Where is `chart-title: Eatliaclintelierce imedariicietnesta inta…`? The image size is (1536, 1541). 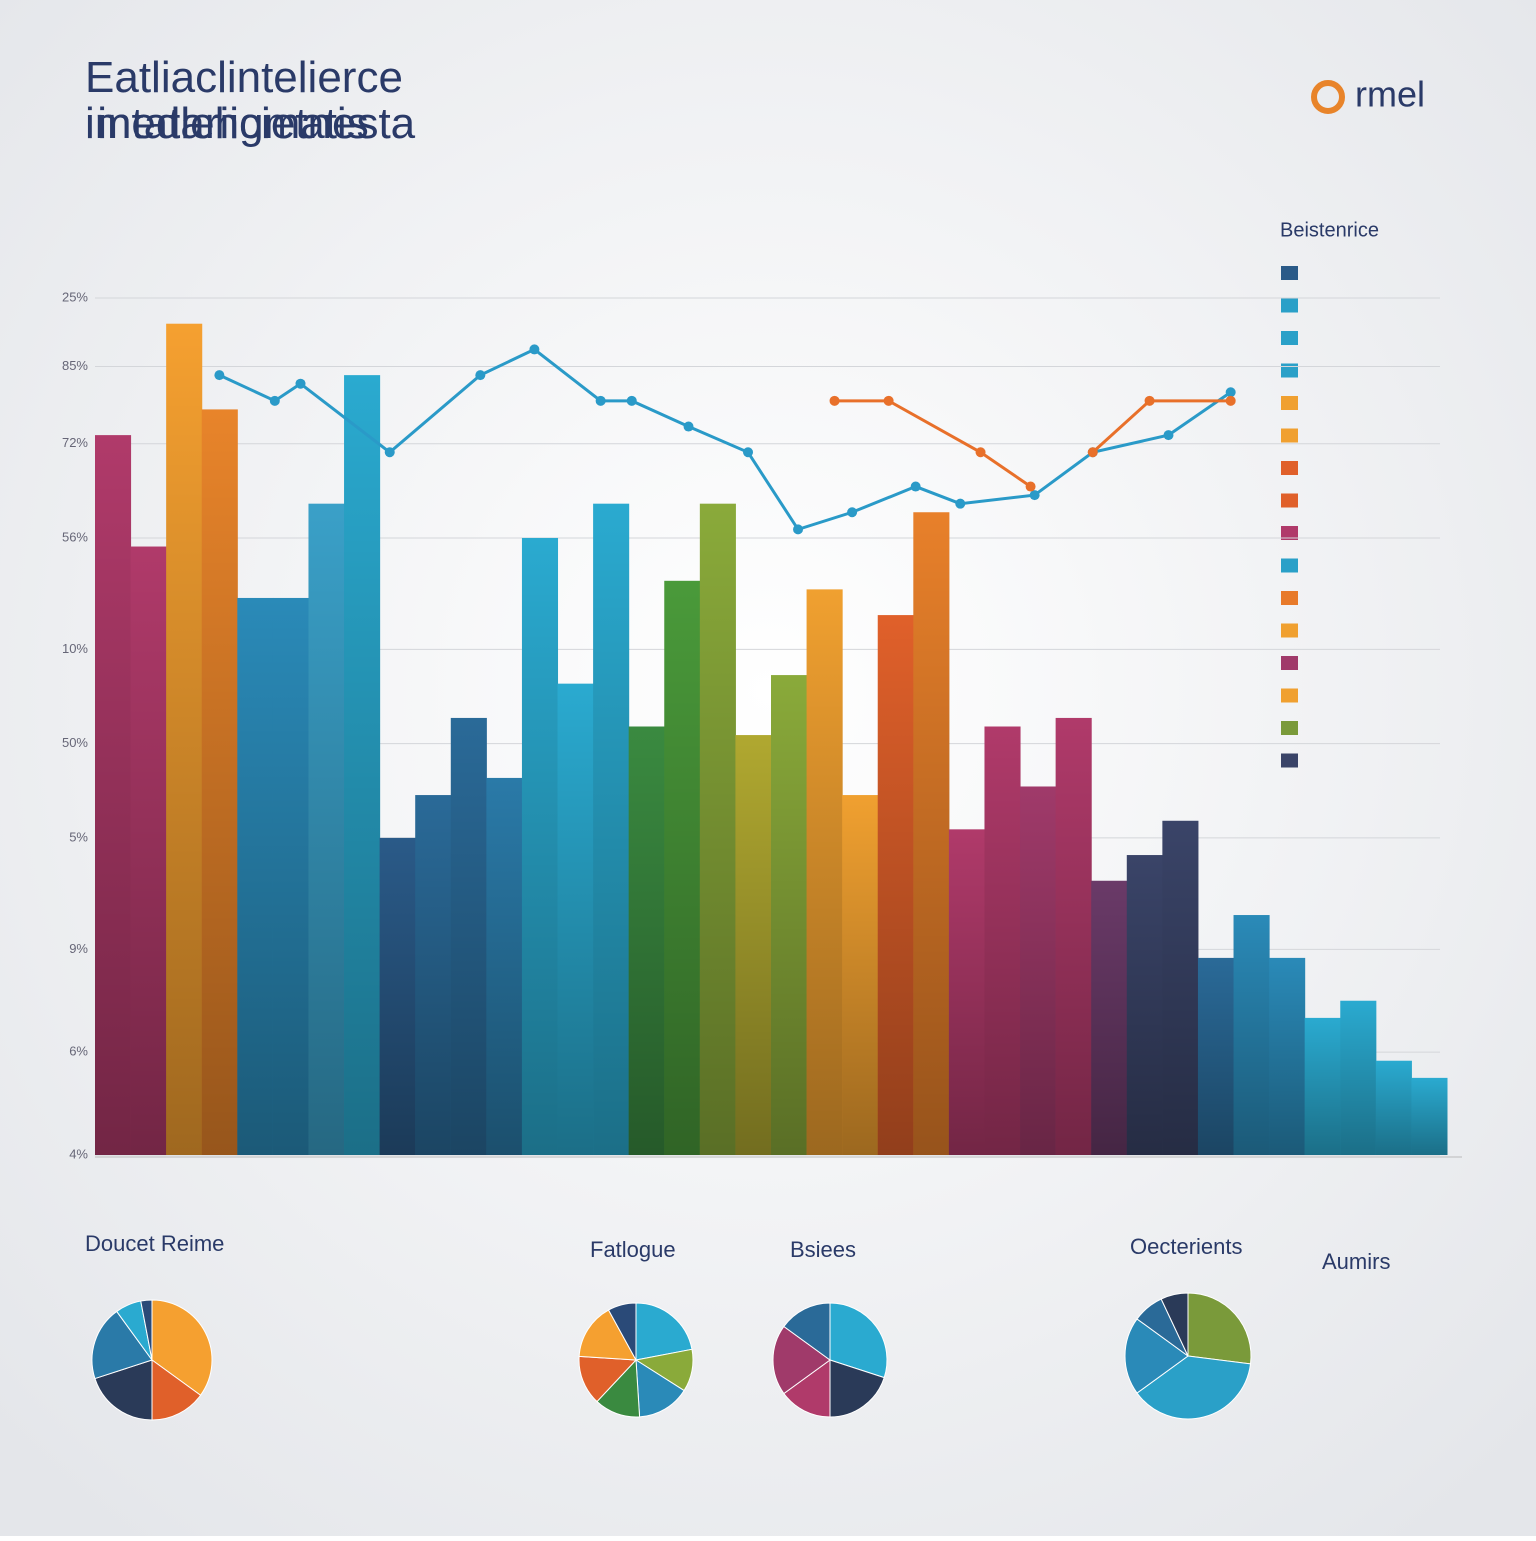
chart-title: Eatliaclintelierce imedariicietnesta inta… is located at coordinates (250, 100).